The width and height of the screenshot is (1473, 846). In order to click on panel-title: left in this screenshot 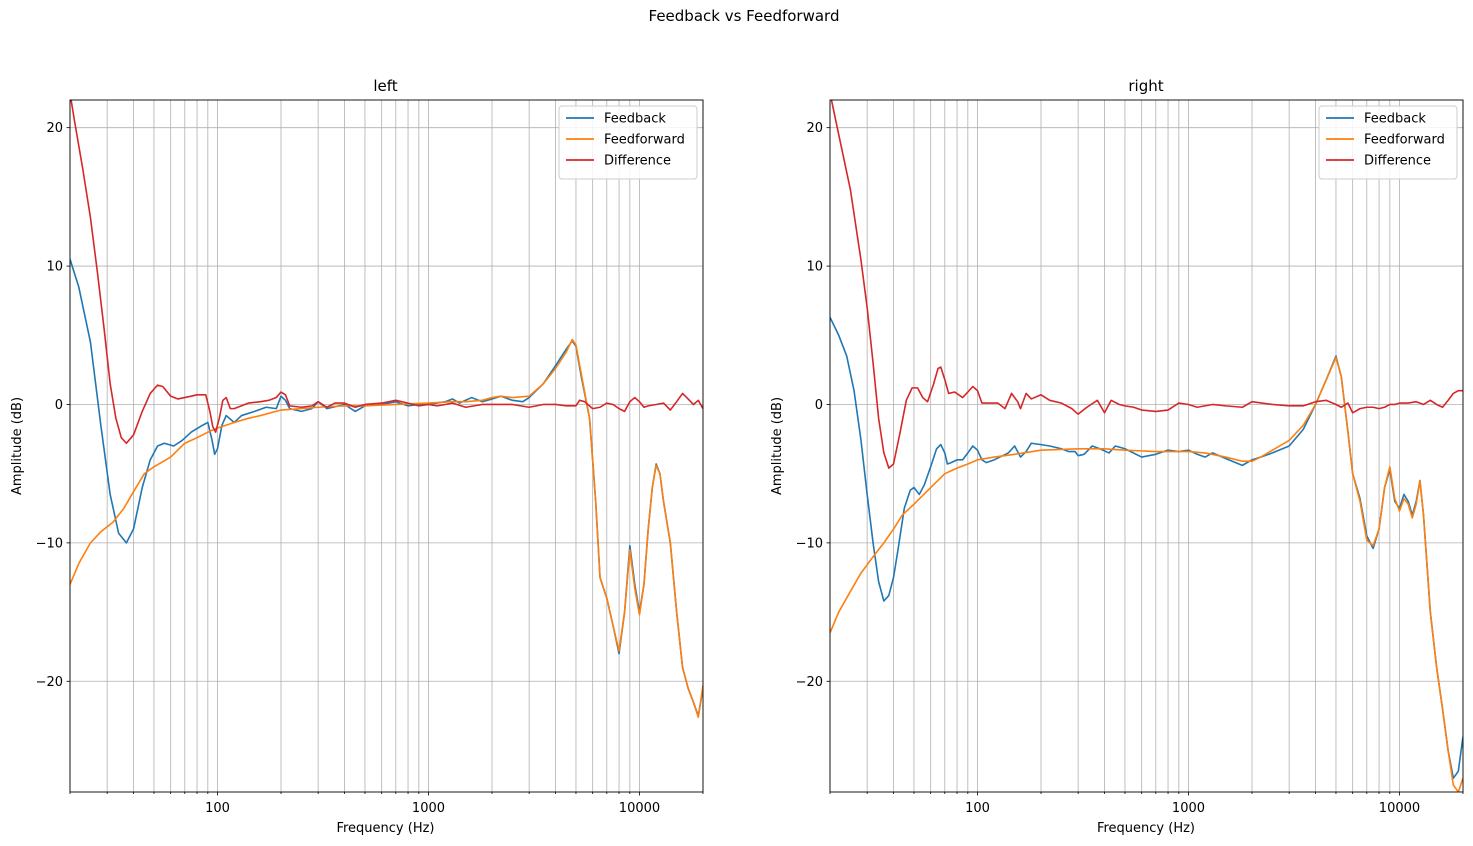, I will do `click(385, 86)`.